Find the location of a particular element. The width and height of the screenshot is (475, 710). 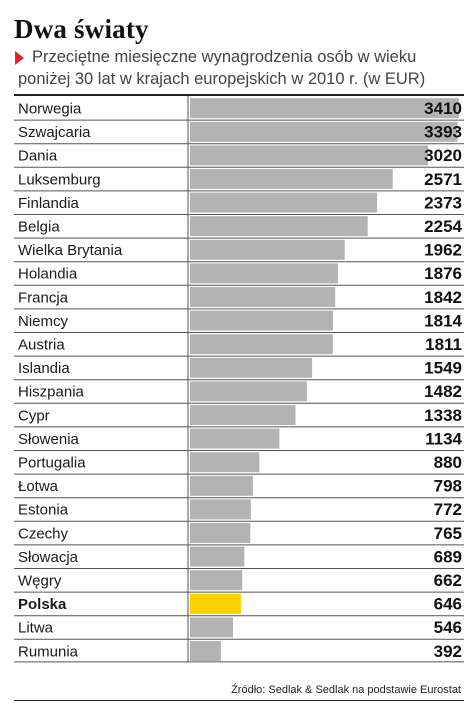

bar-row: Dania 3020 is located at coordinates (239, 154).